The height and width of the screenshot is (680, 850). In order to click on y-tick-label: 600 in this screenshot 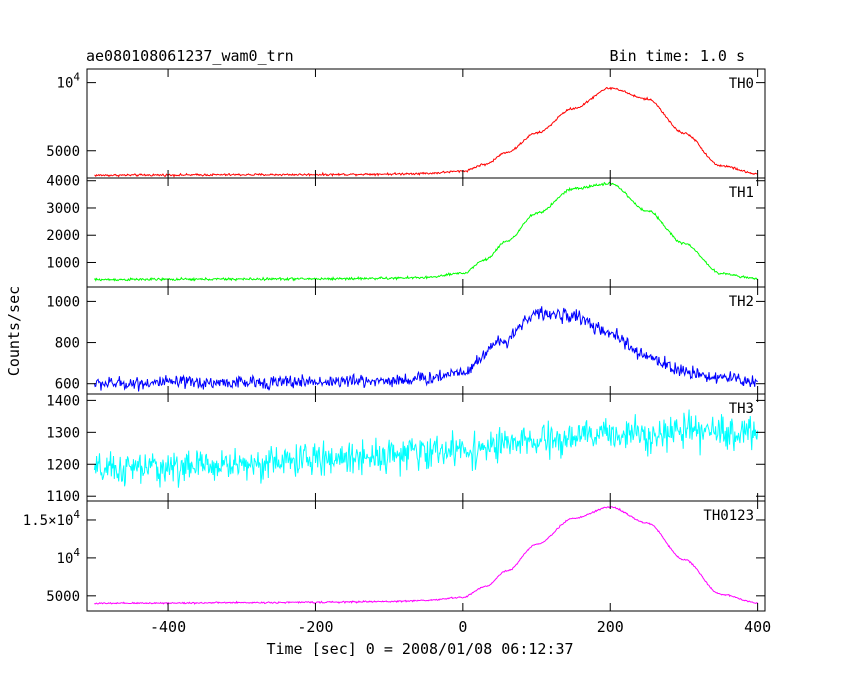, I will do `click(67, 385)`.